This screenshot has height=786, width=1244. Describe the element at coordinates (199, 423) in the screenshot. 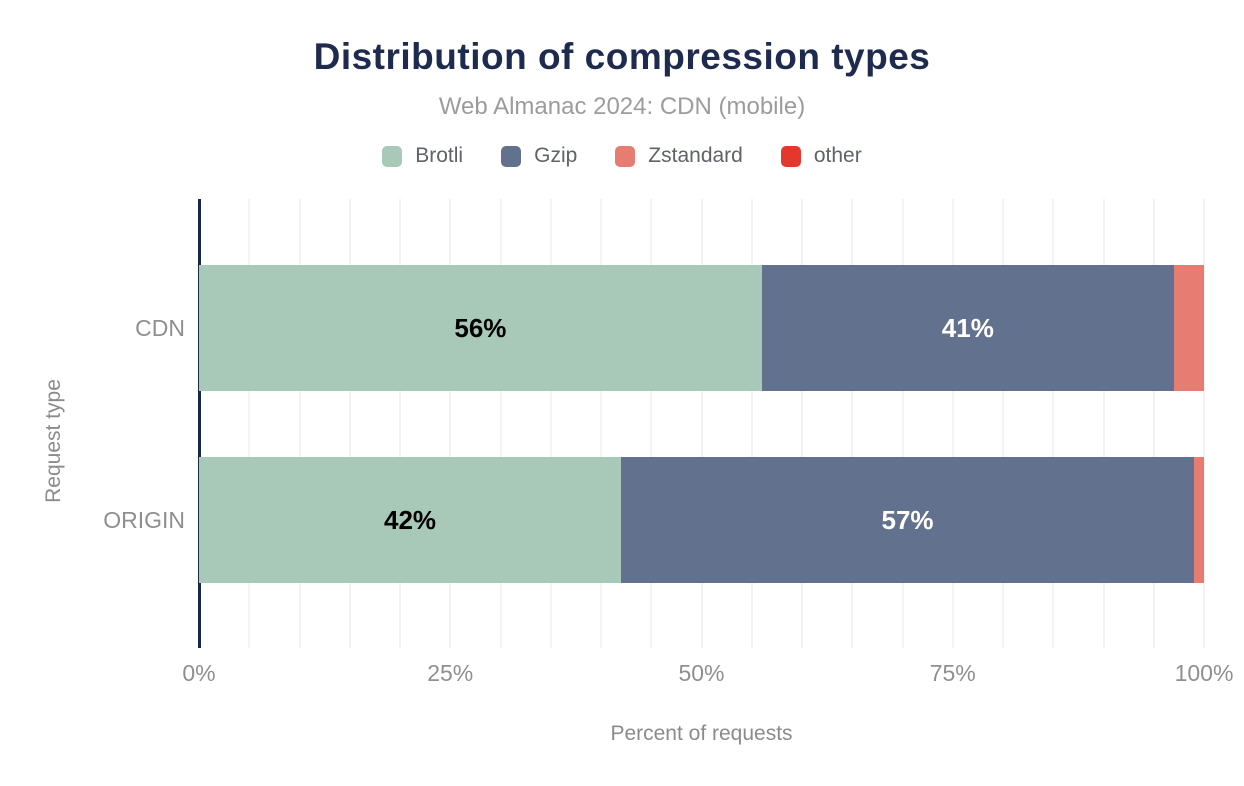

I see `y-axis-line` at that location.